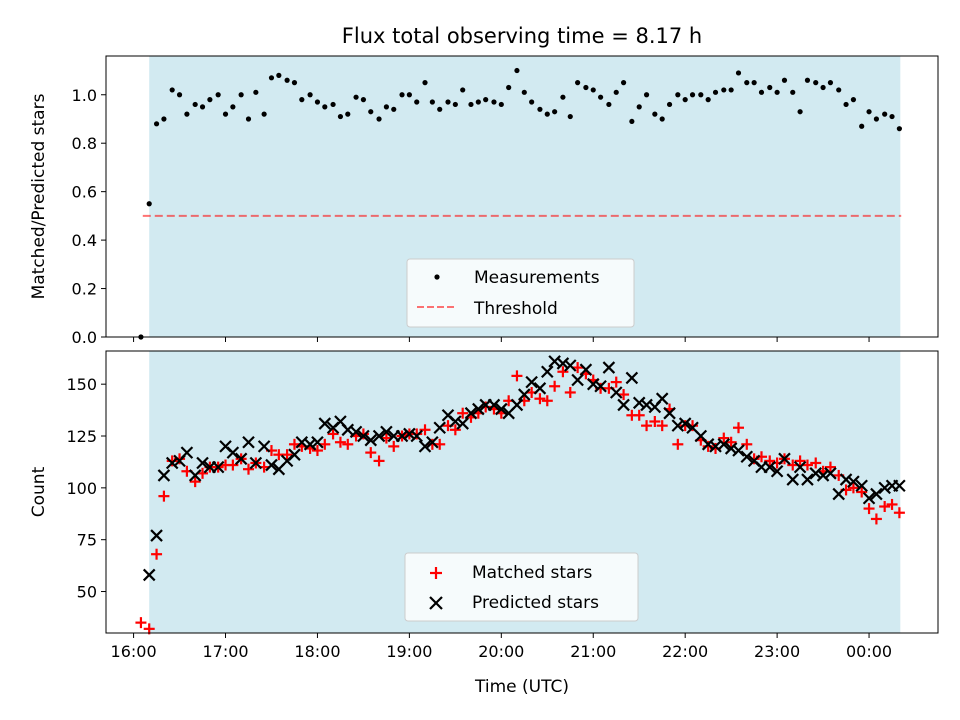 The image size is (960, 720). What do you see at coordinates (685, 651) in the screenshot?
I see `x-tick-label: 22:00` at bounding box center [685, 651].